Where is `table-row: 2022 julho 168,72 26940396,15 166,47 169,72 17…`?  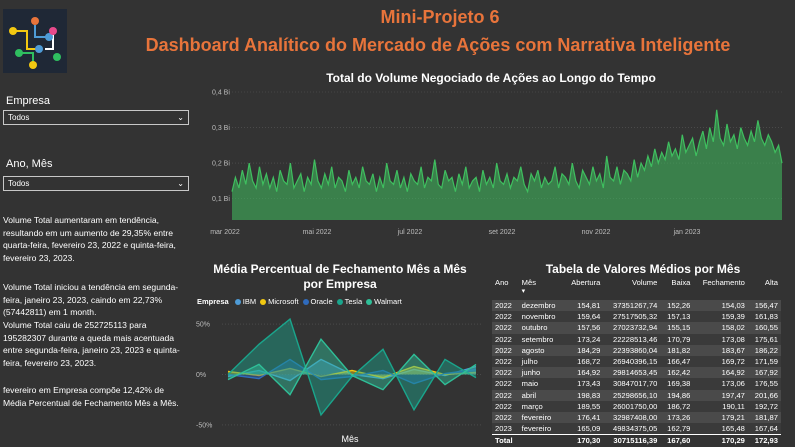 table-row: 2022 julho 168,72 26940396,15 166,47 169,72 17… is located at coordinates (636, 361).